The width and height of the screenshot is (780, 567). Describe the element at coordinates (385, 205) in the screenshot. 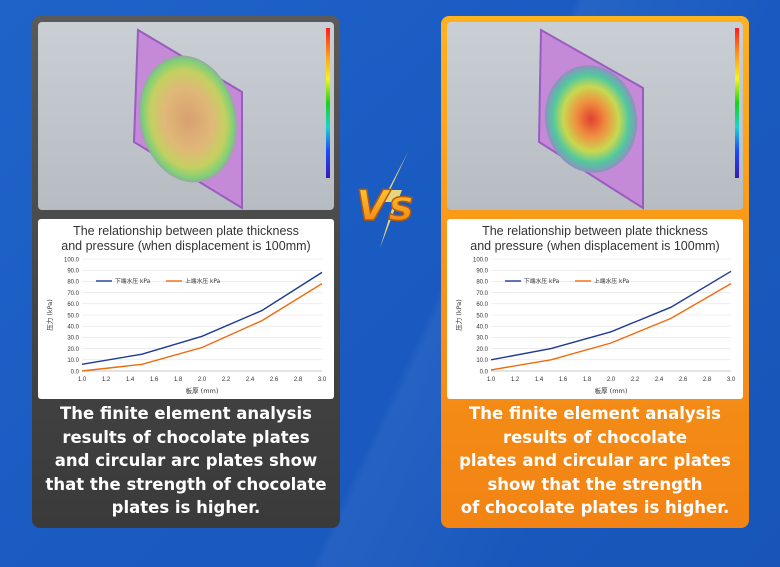

I see `vs-text: Vs` at that location.